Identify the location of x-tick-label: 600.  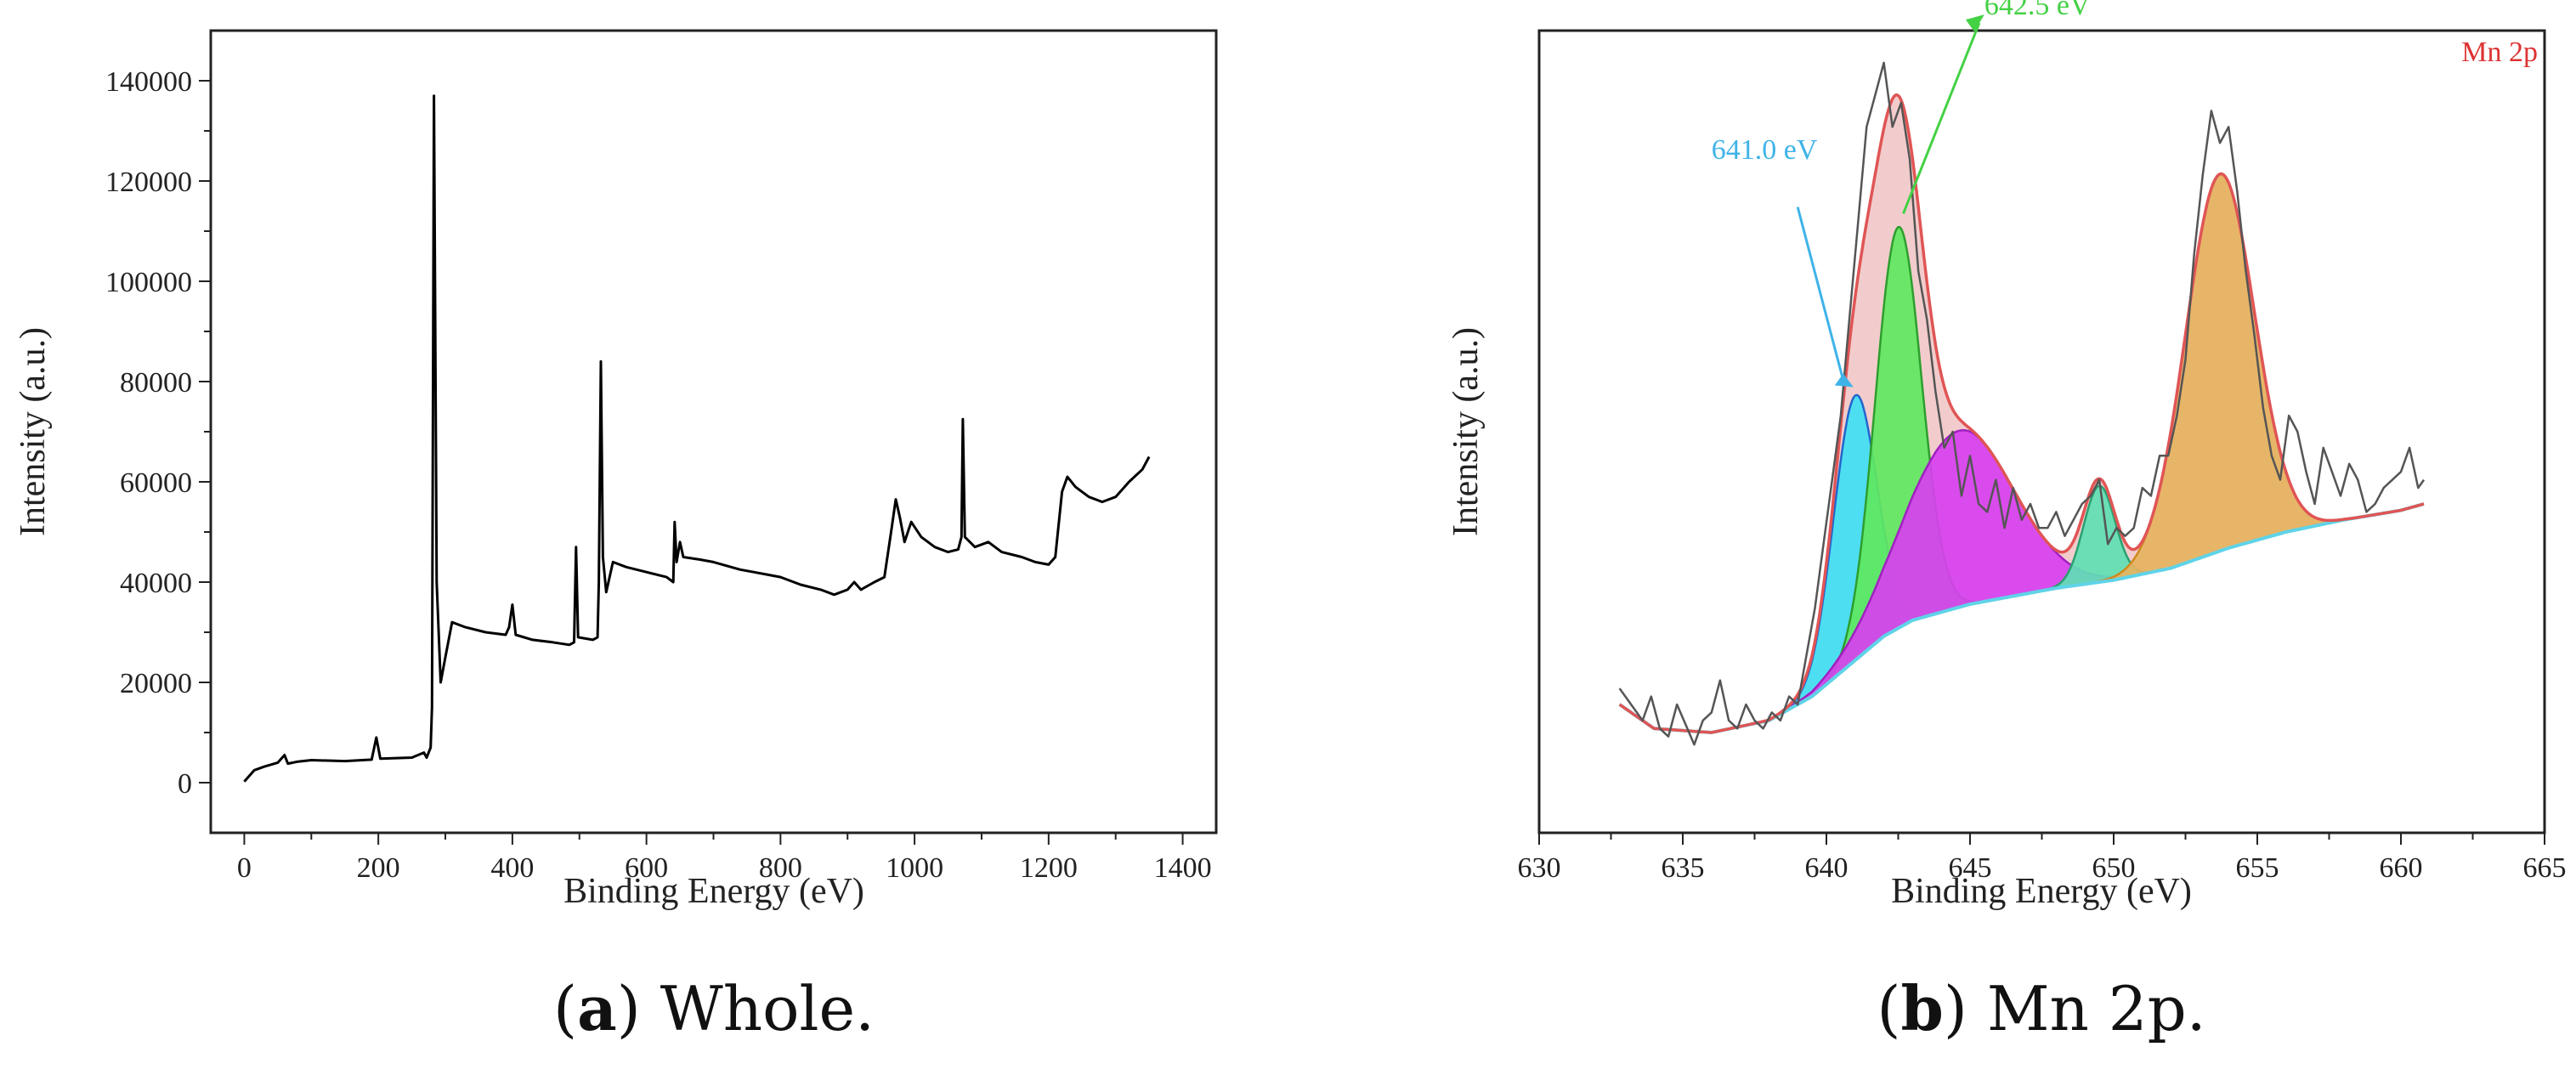
(646, 868).